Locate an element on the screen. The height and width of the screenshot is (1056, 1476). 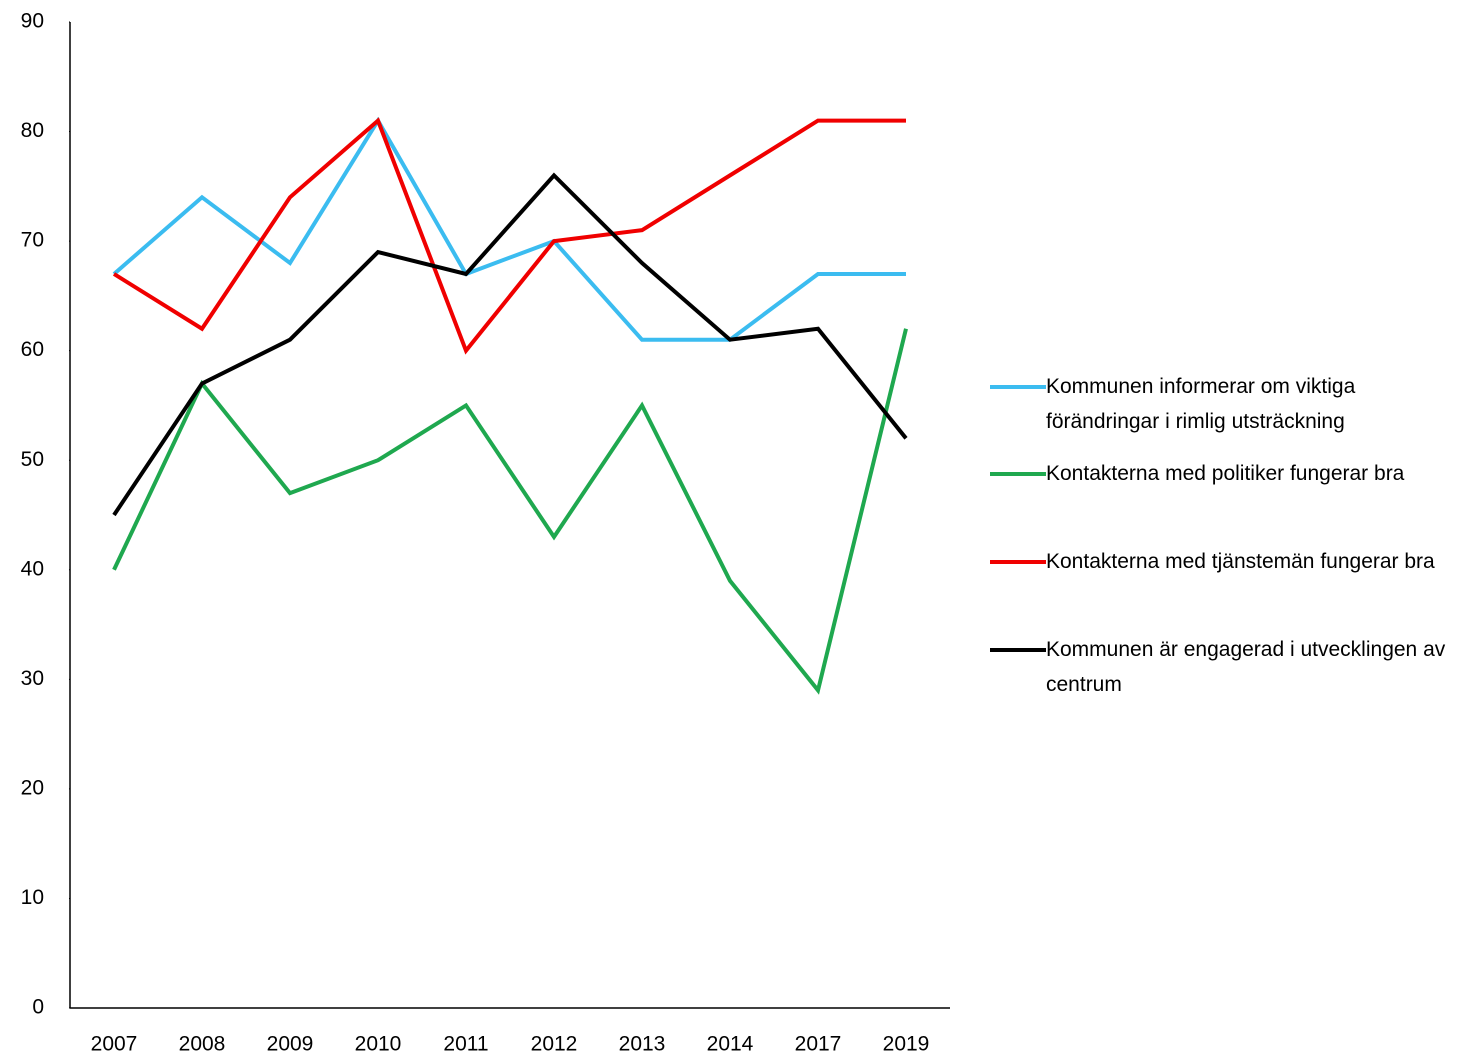
y-tick-label: 10 is located at coordinates (32, 897).